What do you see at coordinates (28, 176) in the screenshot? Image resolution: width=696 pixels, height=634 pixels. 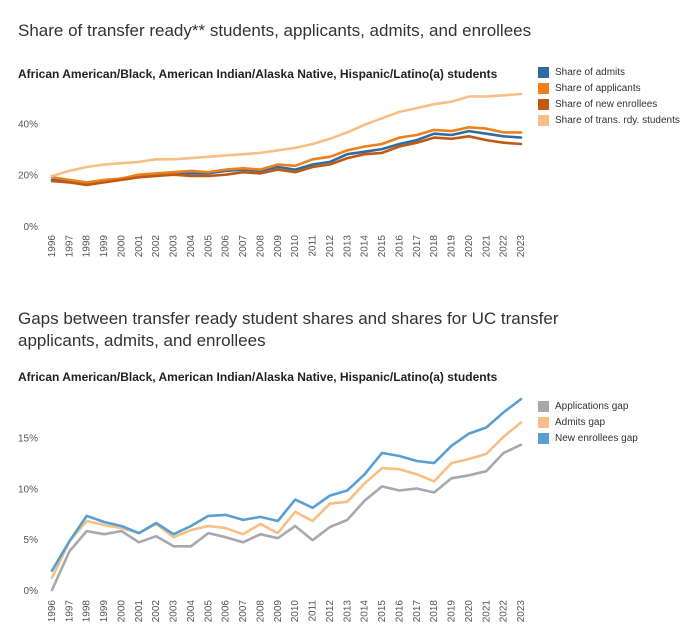 I see `y-tick-label: 20%` at bounding box center [28, 176].